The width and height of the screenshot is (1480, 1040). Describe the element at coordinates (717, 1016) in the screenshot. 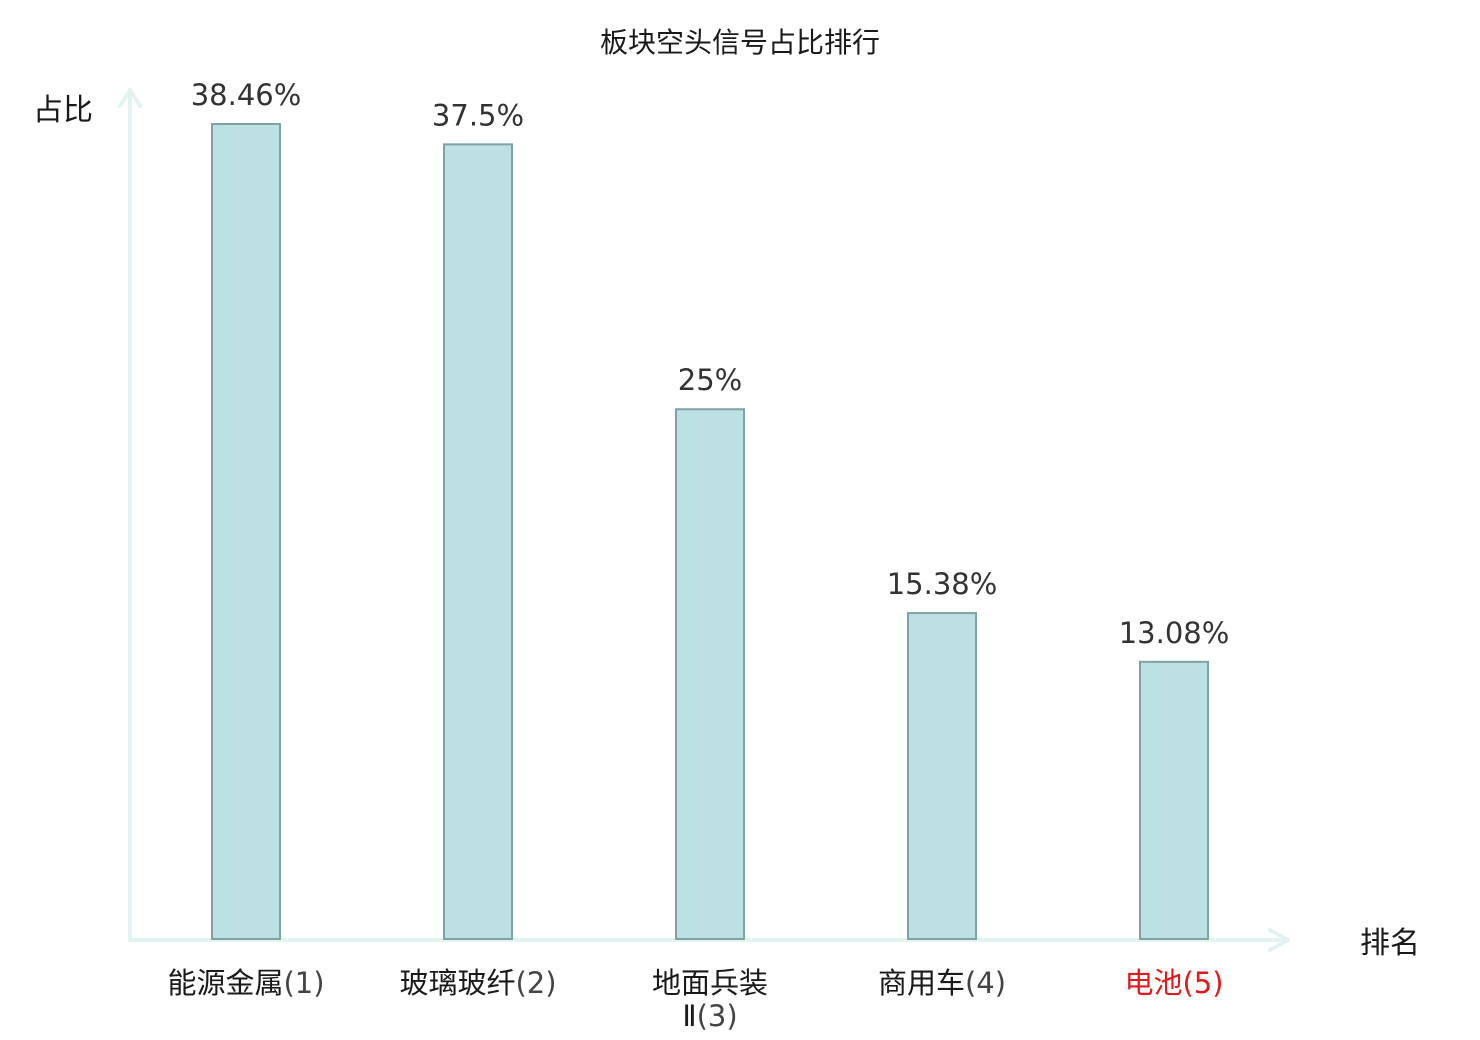

I see `category-rank: (3)` at that location.